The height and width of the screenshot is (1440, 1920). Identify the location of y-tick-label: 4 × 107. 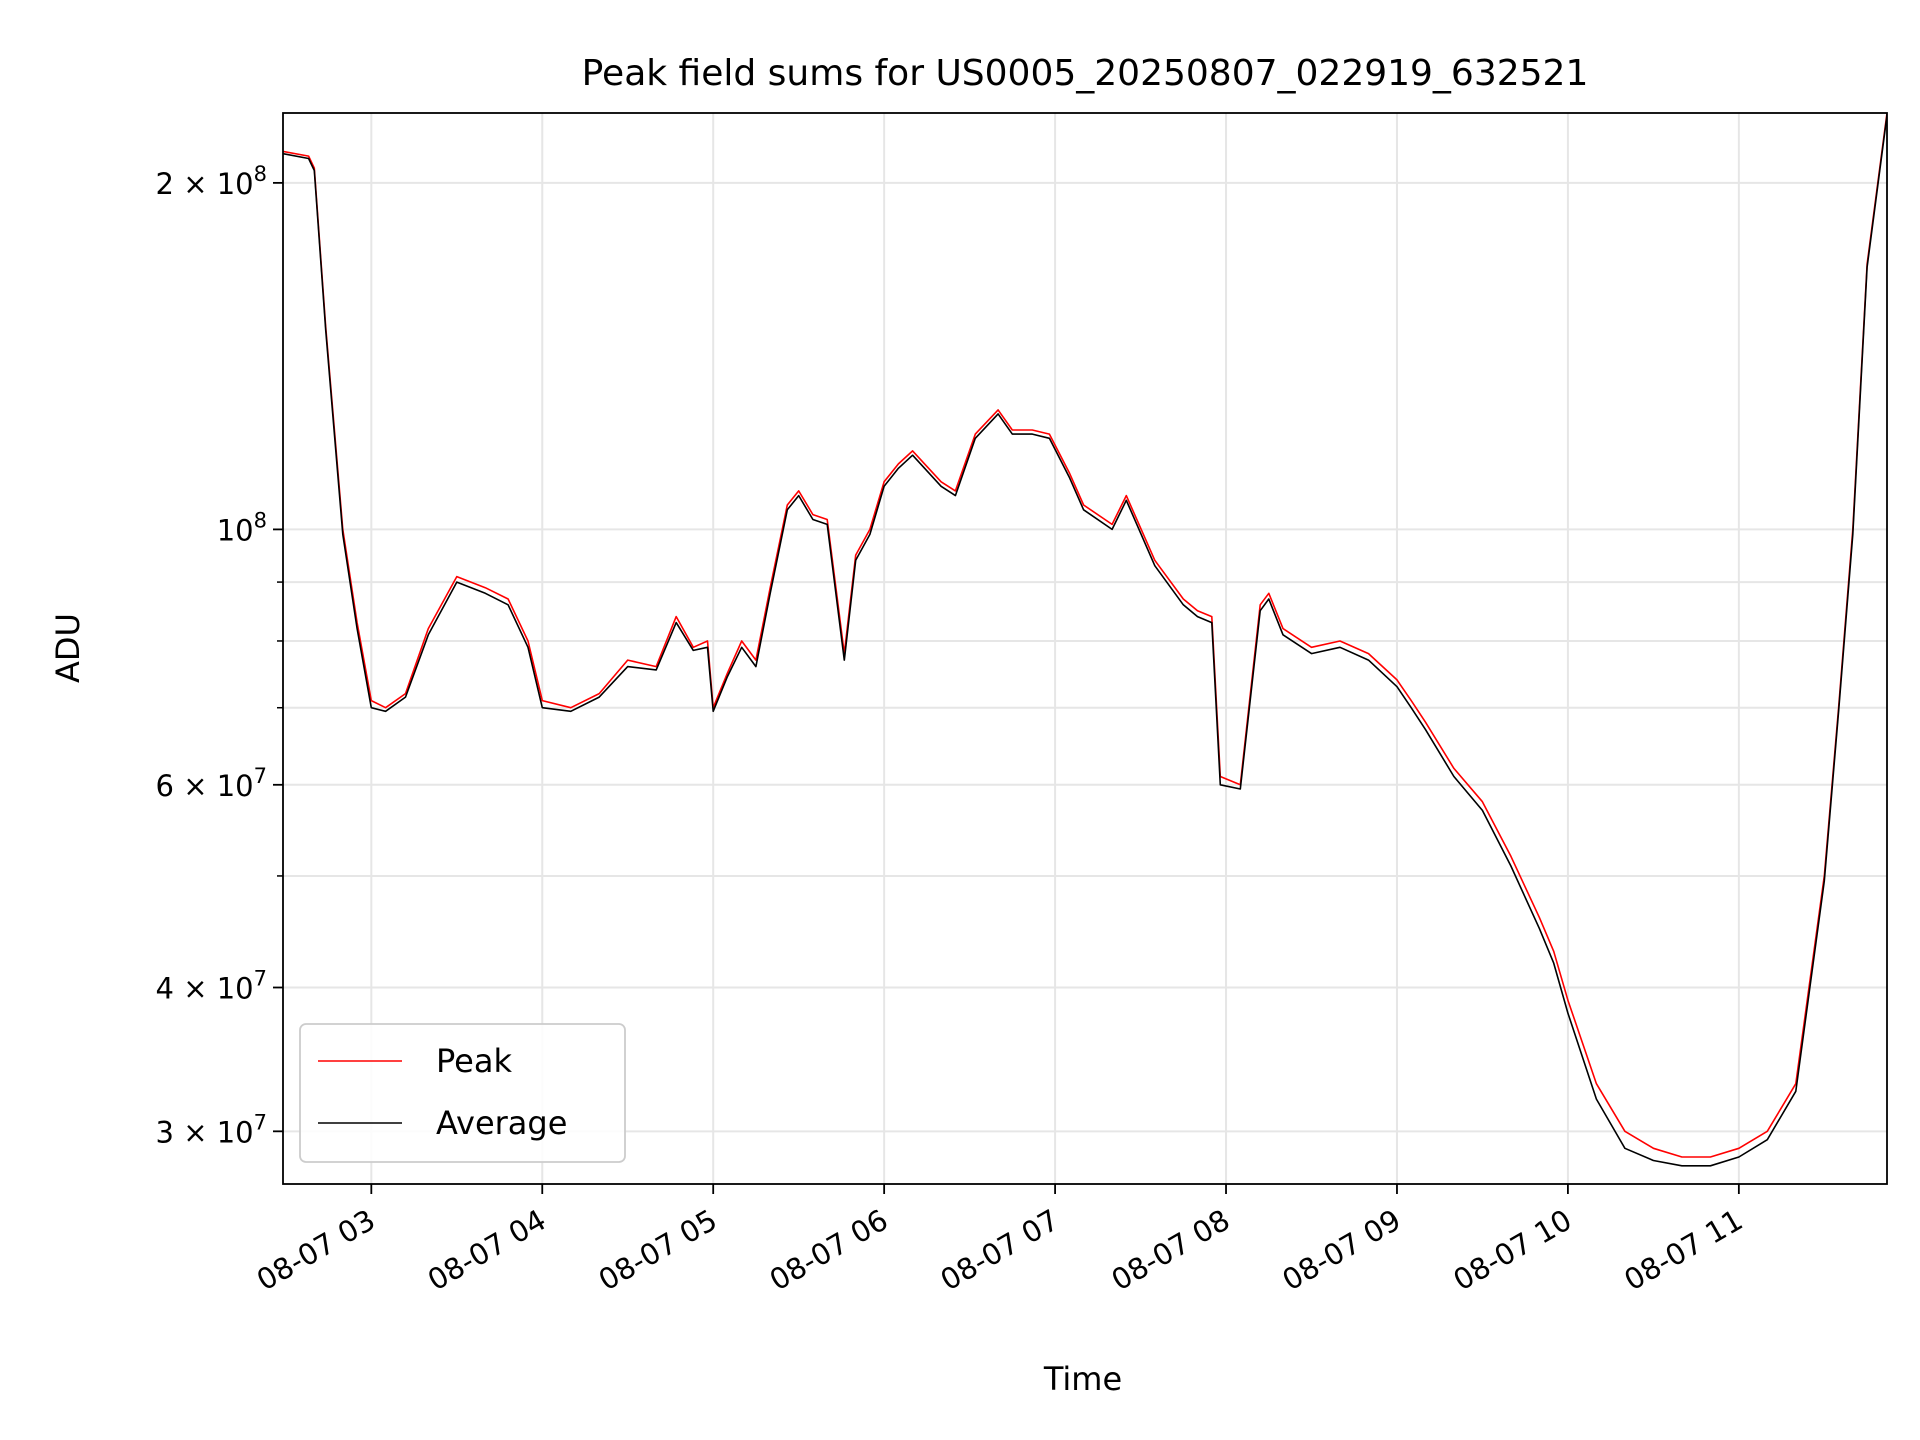
(211, 986).